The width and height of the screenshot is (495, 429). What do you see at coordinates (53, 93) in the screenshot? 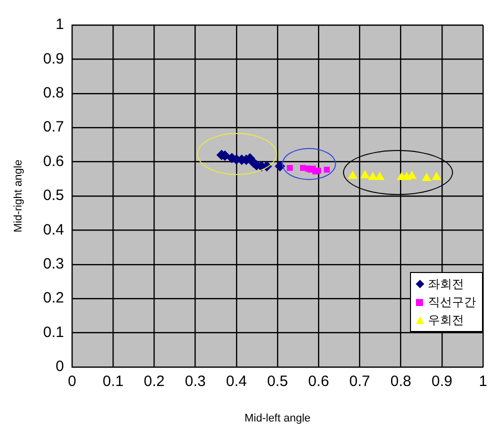
I see `y-tick-label: 0.8` at bounding box center [53, 93].